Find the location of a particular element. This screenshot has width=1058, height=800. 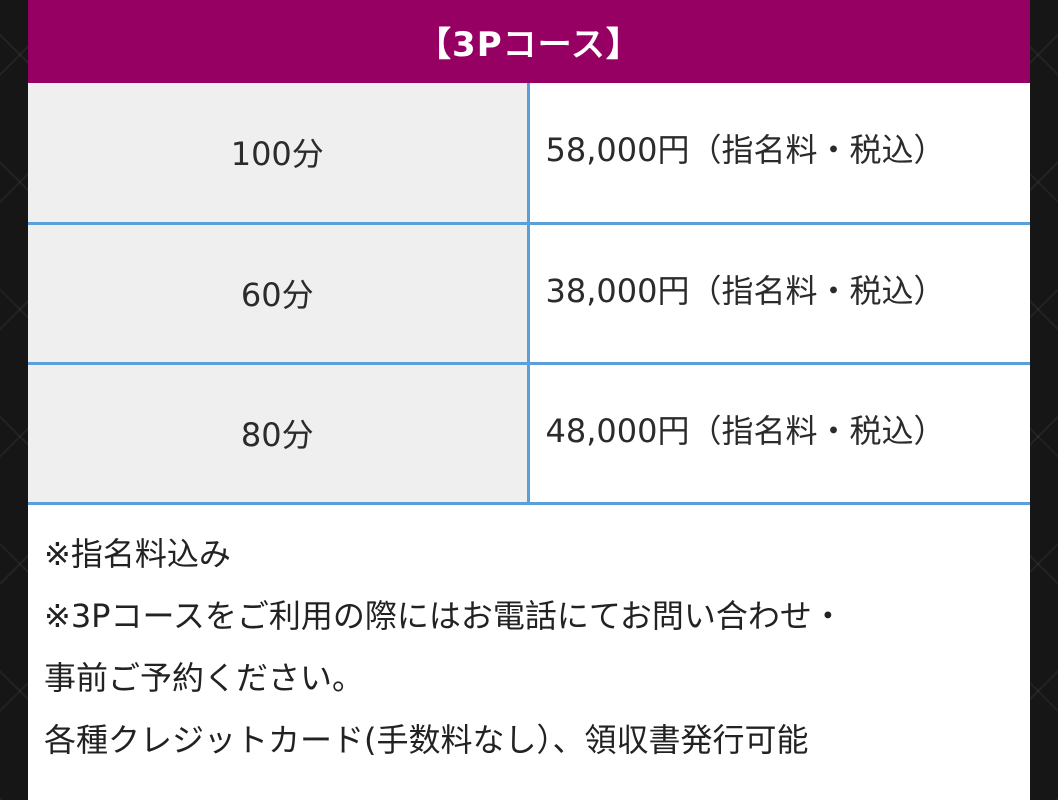

duration-cell: 100分 is located at coordinates (279, 154).